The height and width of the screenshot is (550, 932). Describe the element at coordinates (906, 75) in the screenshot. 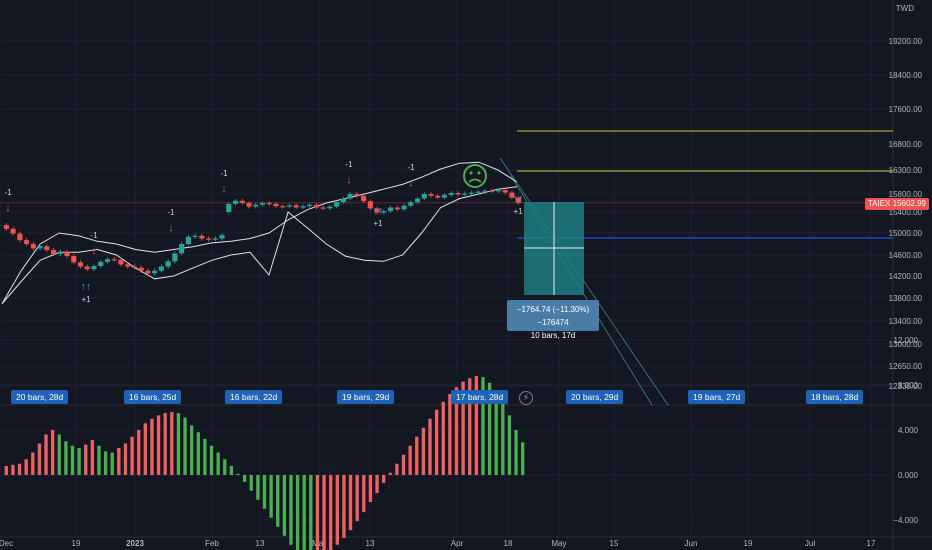

I see `price-axis-label: 18400.00` at that location.